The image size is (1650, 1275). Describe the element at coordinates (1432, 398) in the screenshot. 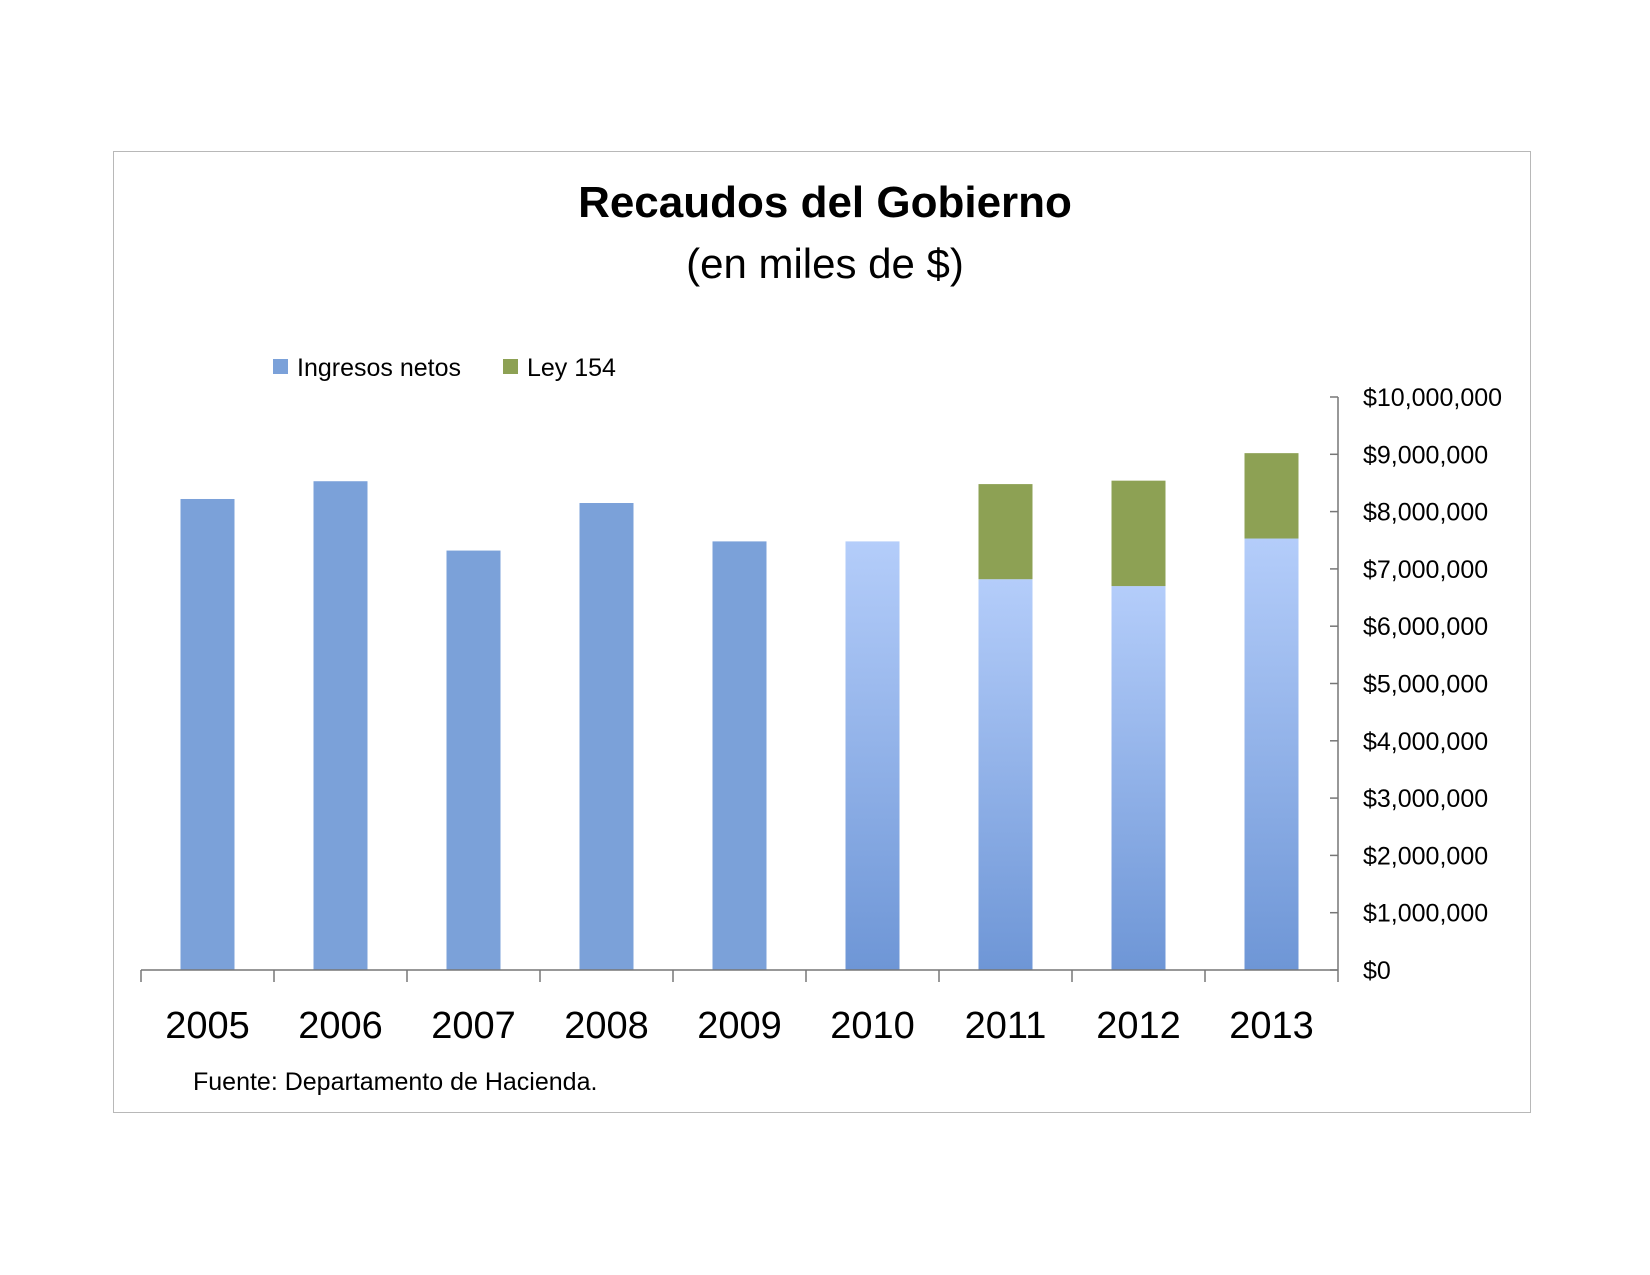

I see `y-tick-label: $10,000,000` at that location.